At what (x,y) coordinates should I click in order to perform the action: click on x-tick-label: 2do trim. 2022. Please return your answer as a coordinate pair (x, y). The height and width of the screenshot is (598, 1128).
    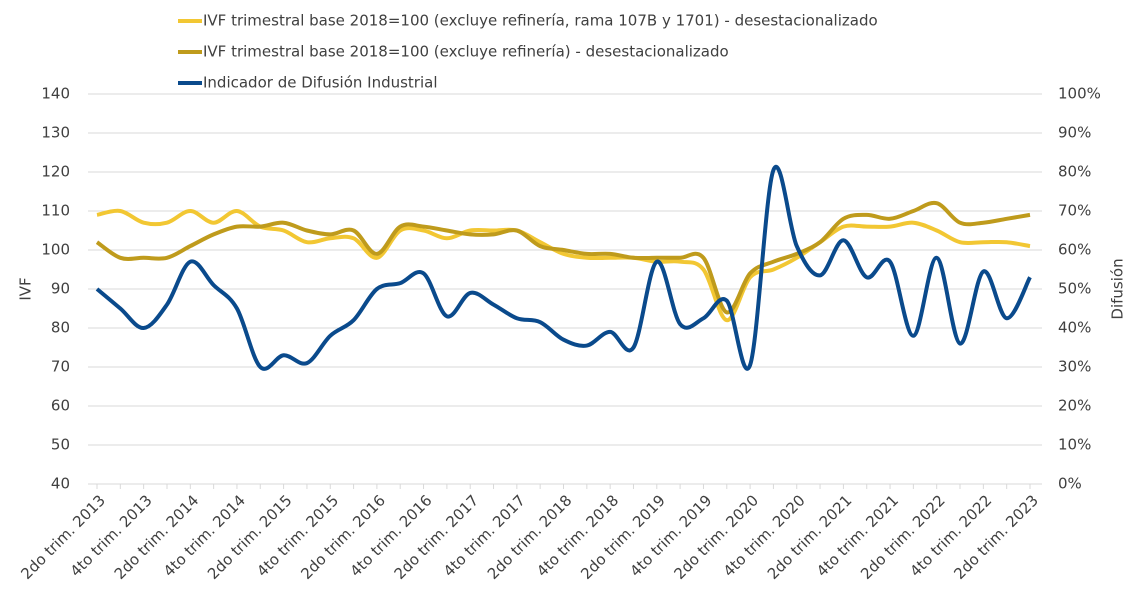
    Looking at the image, I should click on (903, 537).